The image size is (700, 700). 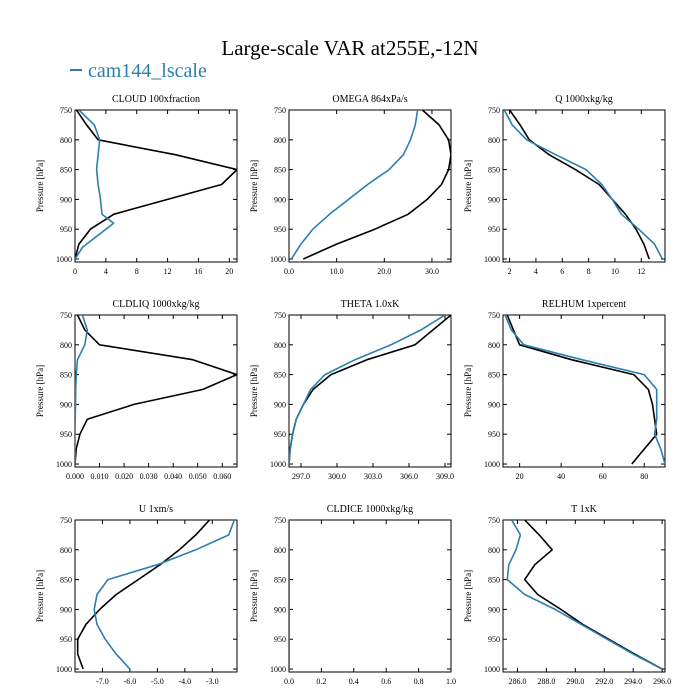 What do you see at coordinates (584, 509) in the screenshot?
I see `panel-title: T 1xK` at bounding box center [584, 509].